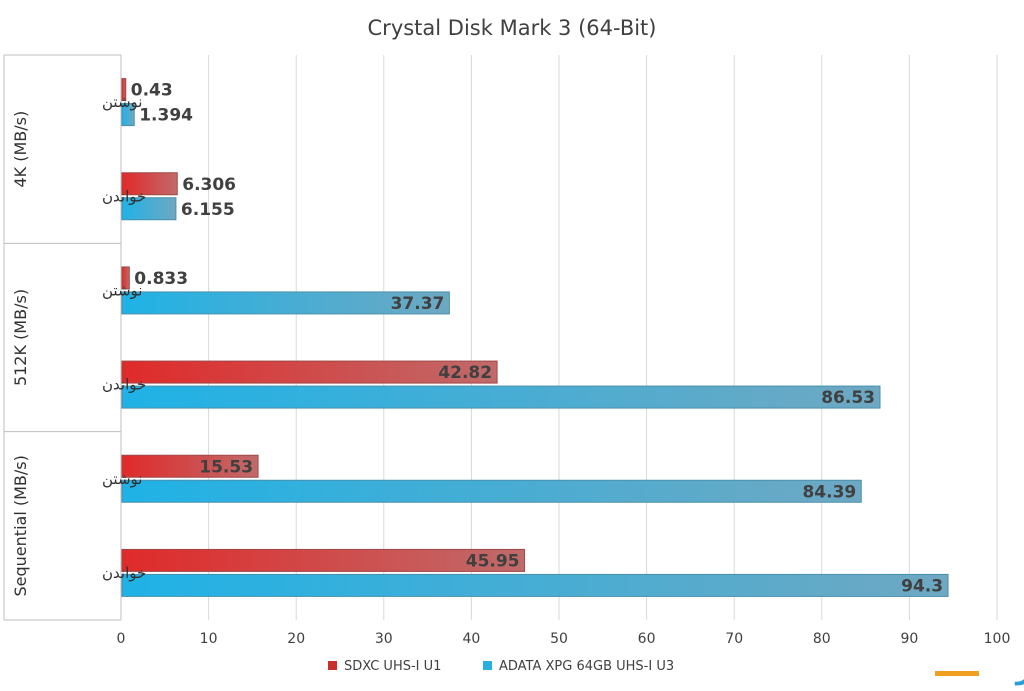  I want to click on group-labels: 4K (MB/s) 512K (MB/s) Sequential (MB/s), so click(20, 354).